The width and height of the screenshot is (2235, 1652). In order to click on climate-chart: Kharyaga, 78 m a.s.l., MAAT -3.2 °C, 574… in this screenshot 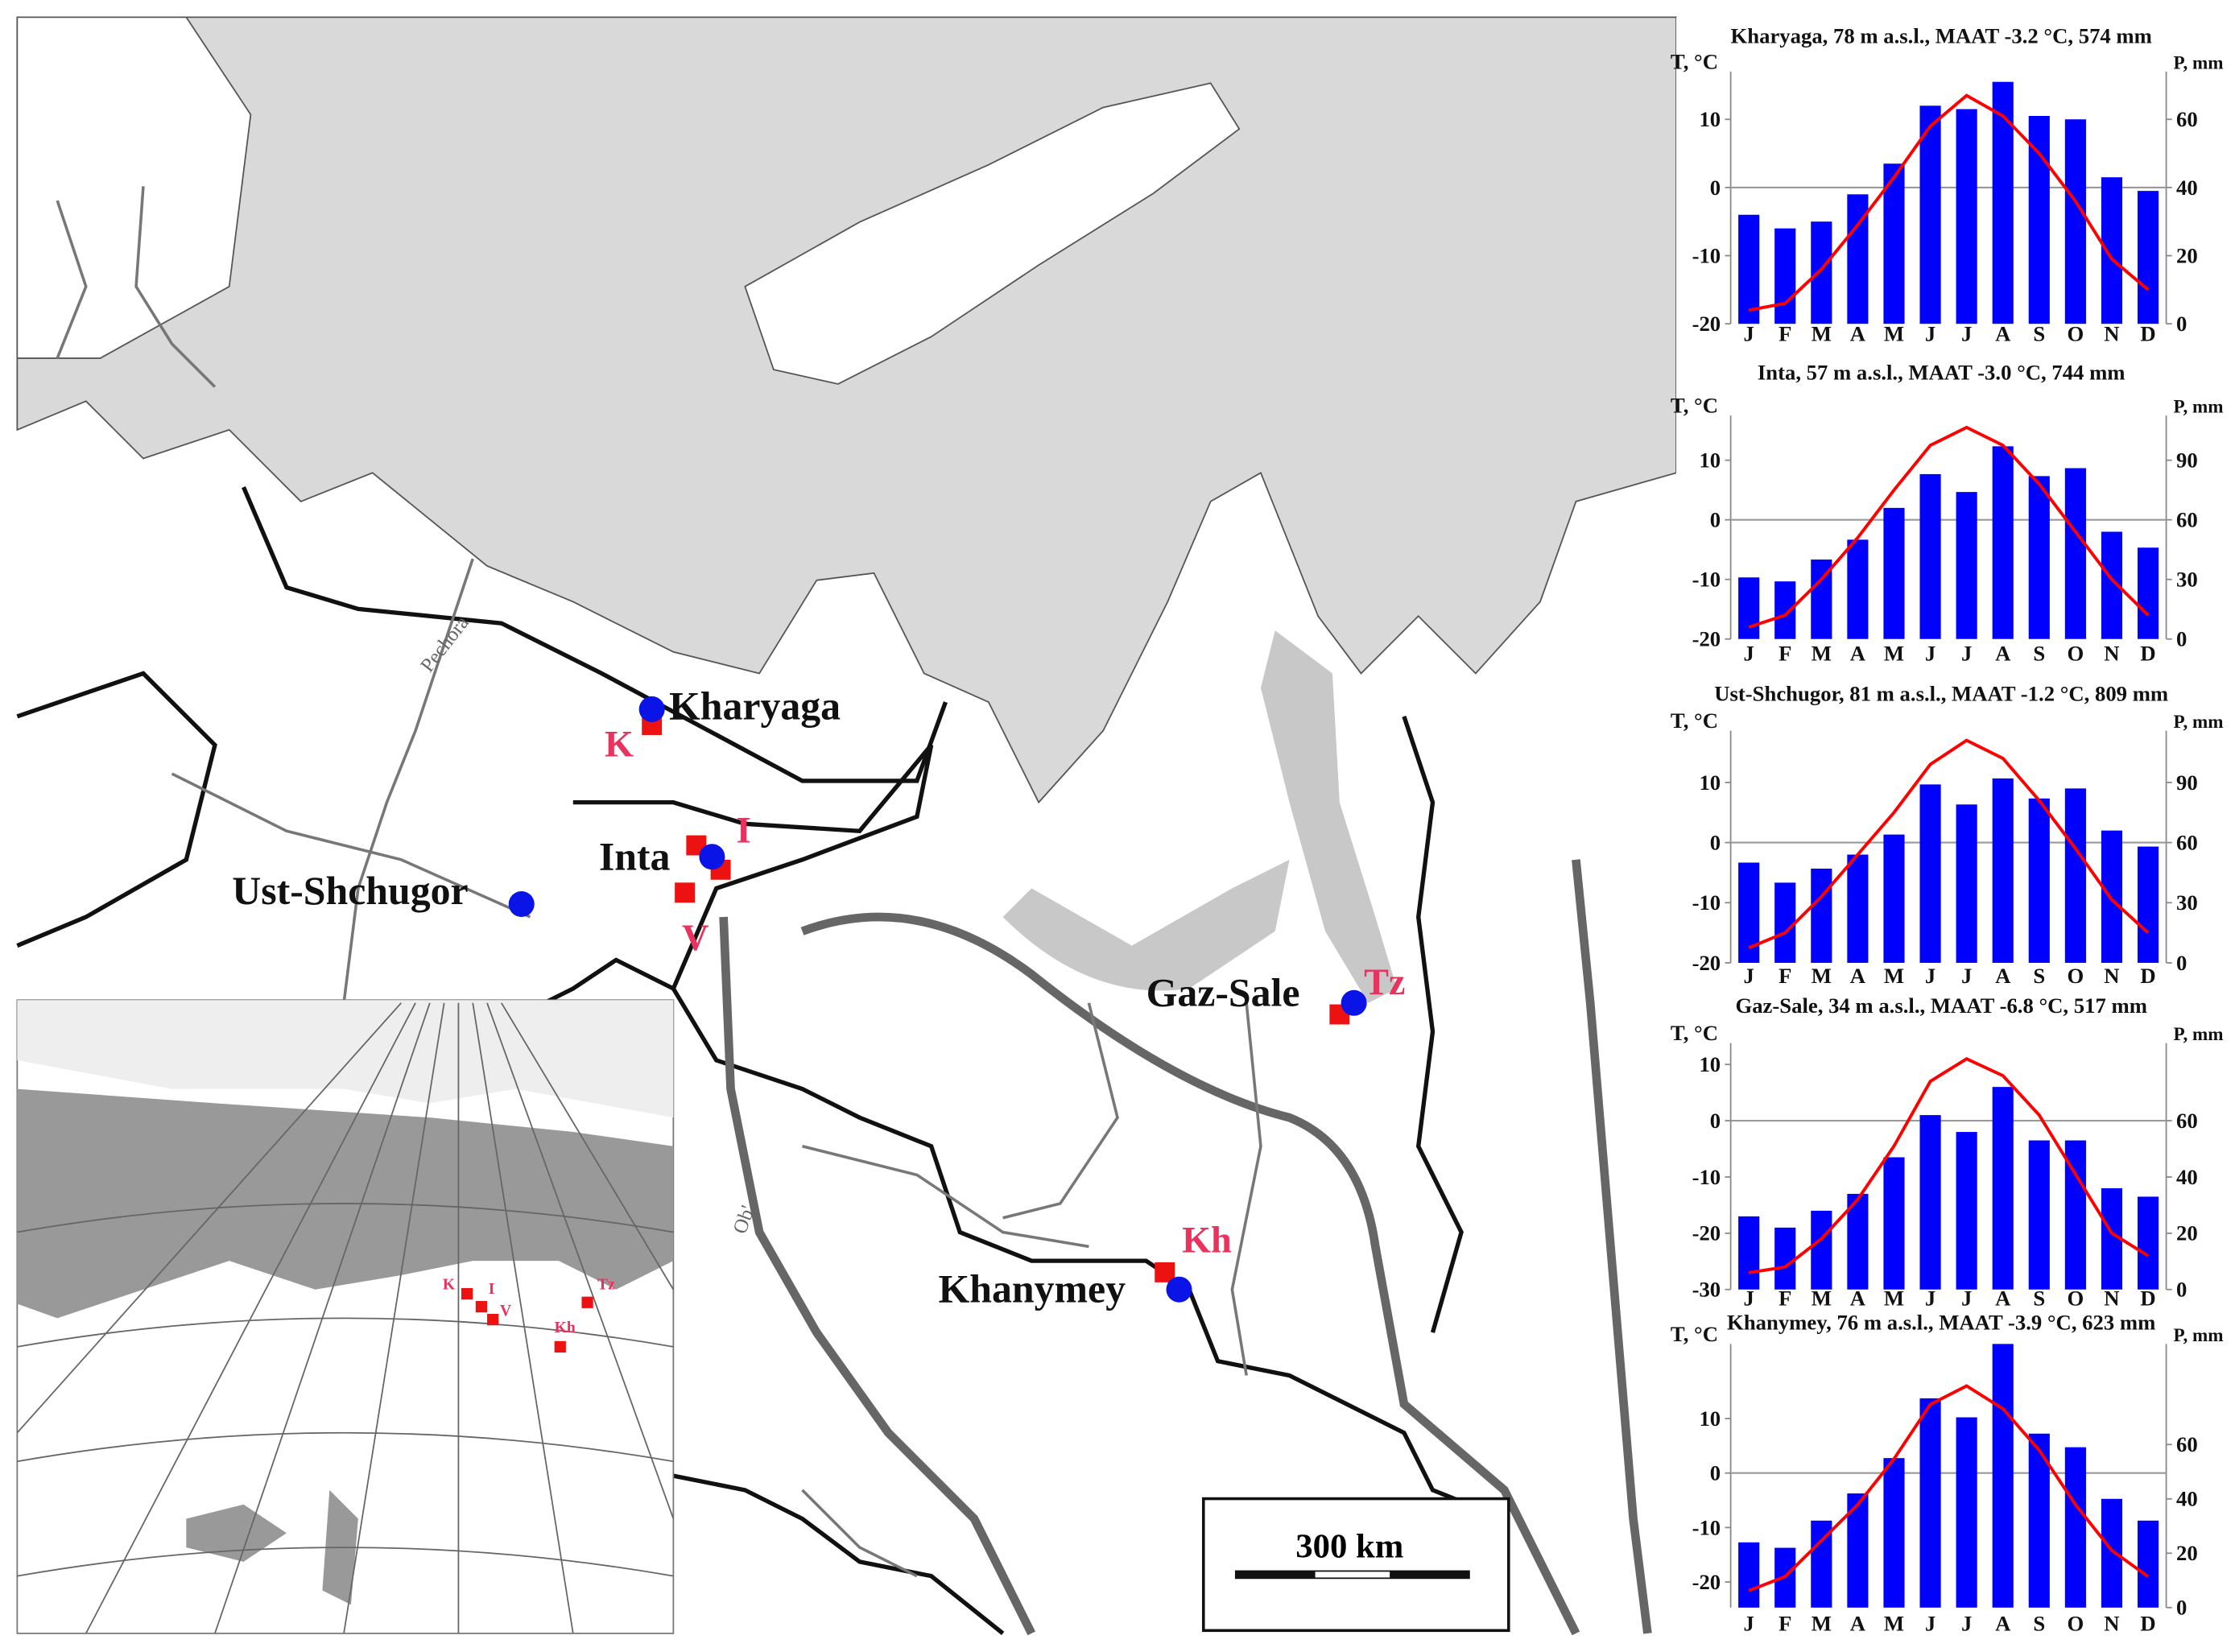, I will do `click(1947, 184)`.